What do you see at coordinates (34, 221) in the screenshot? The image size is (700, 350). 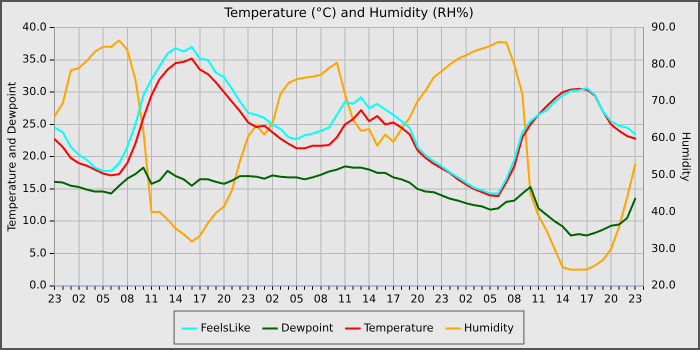 I see `y-tick-label: 10.0` at bounding box center [34, 221].